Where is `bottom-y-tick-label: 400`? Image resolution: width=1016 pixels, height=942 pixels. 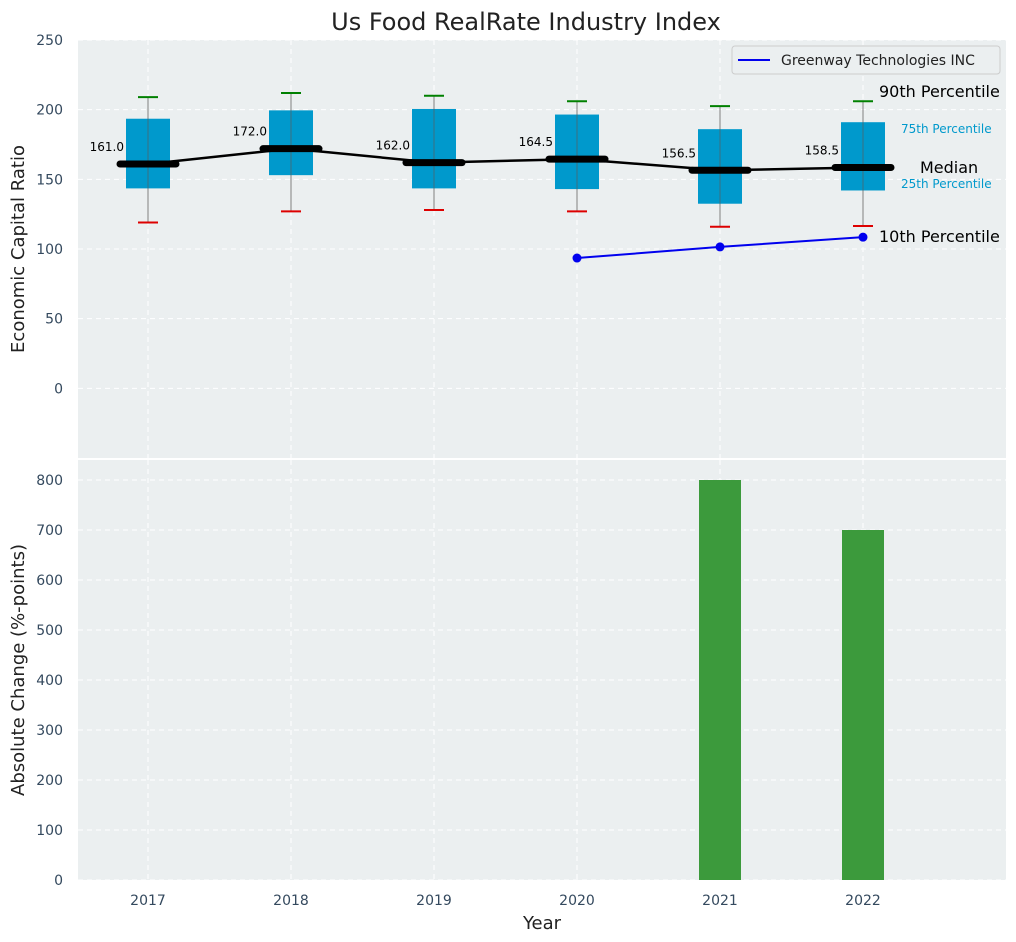 bottom-y-tick-label: 400 is located at coordinates (49, 681).